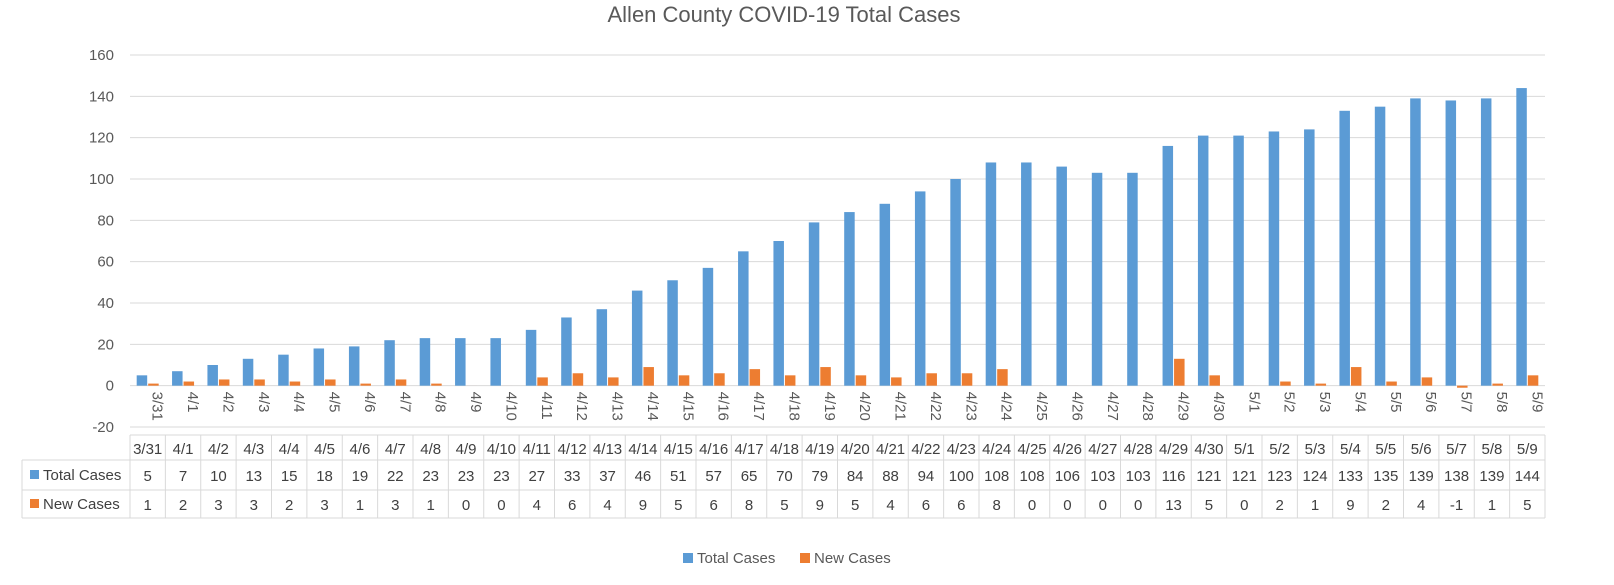  What do you see at coordinates (607, 449) in the screenshot?
I see `table-header-cell: 4/13` at bounding box center [607, 449].